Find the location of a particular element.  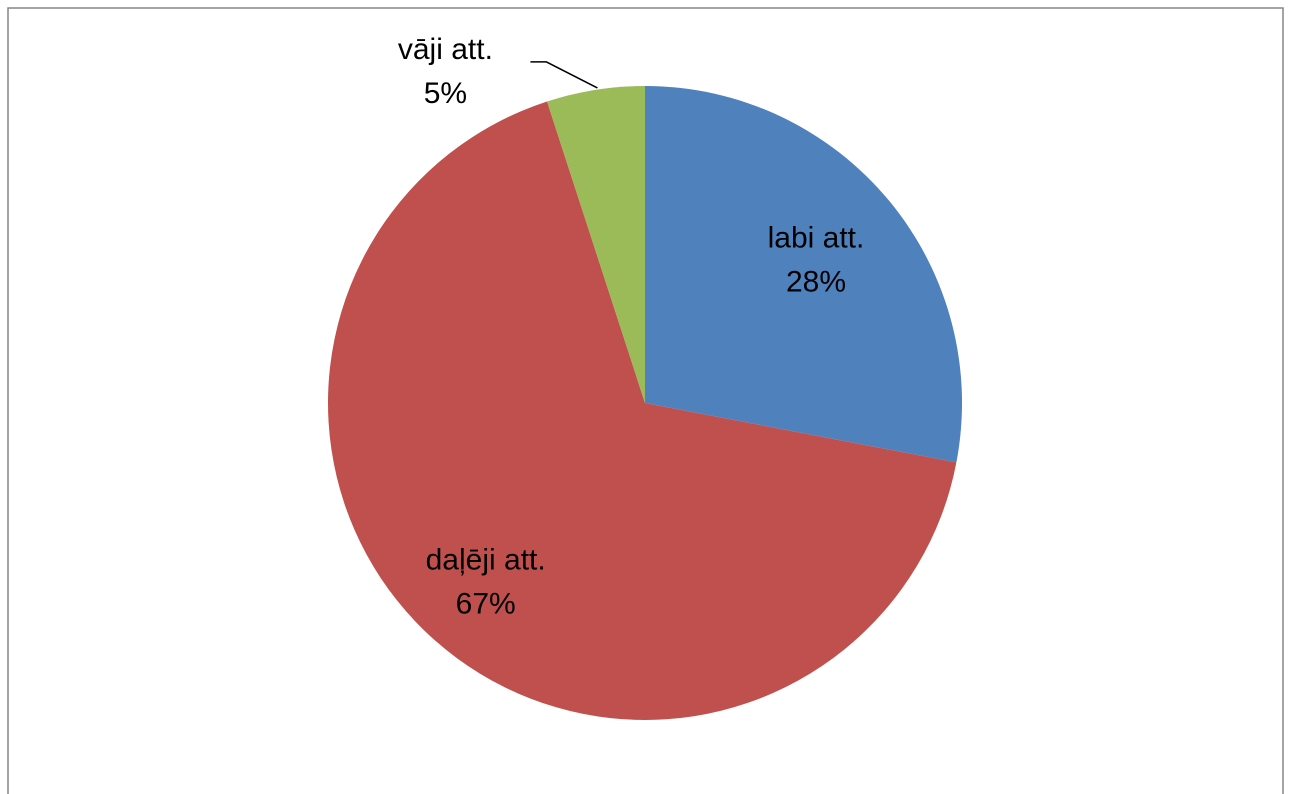

data-label-value: 67% is located at coordinates (486, 604).